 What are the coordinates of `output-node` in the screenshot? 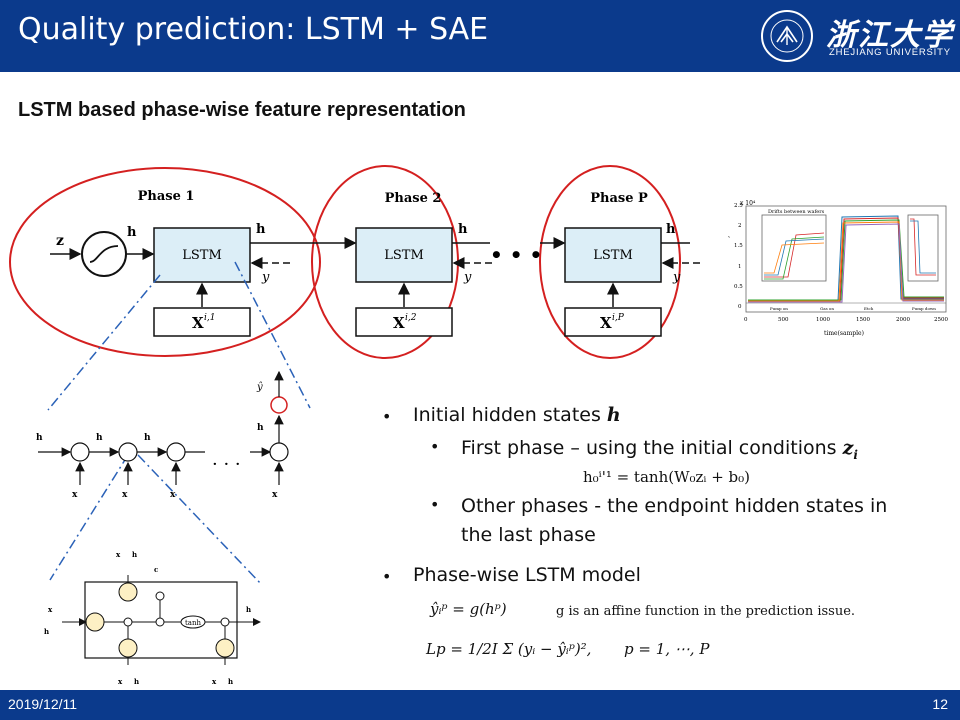 It's located at (279, 405).